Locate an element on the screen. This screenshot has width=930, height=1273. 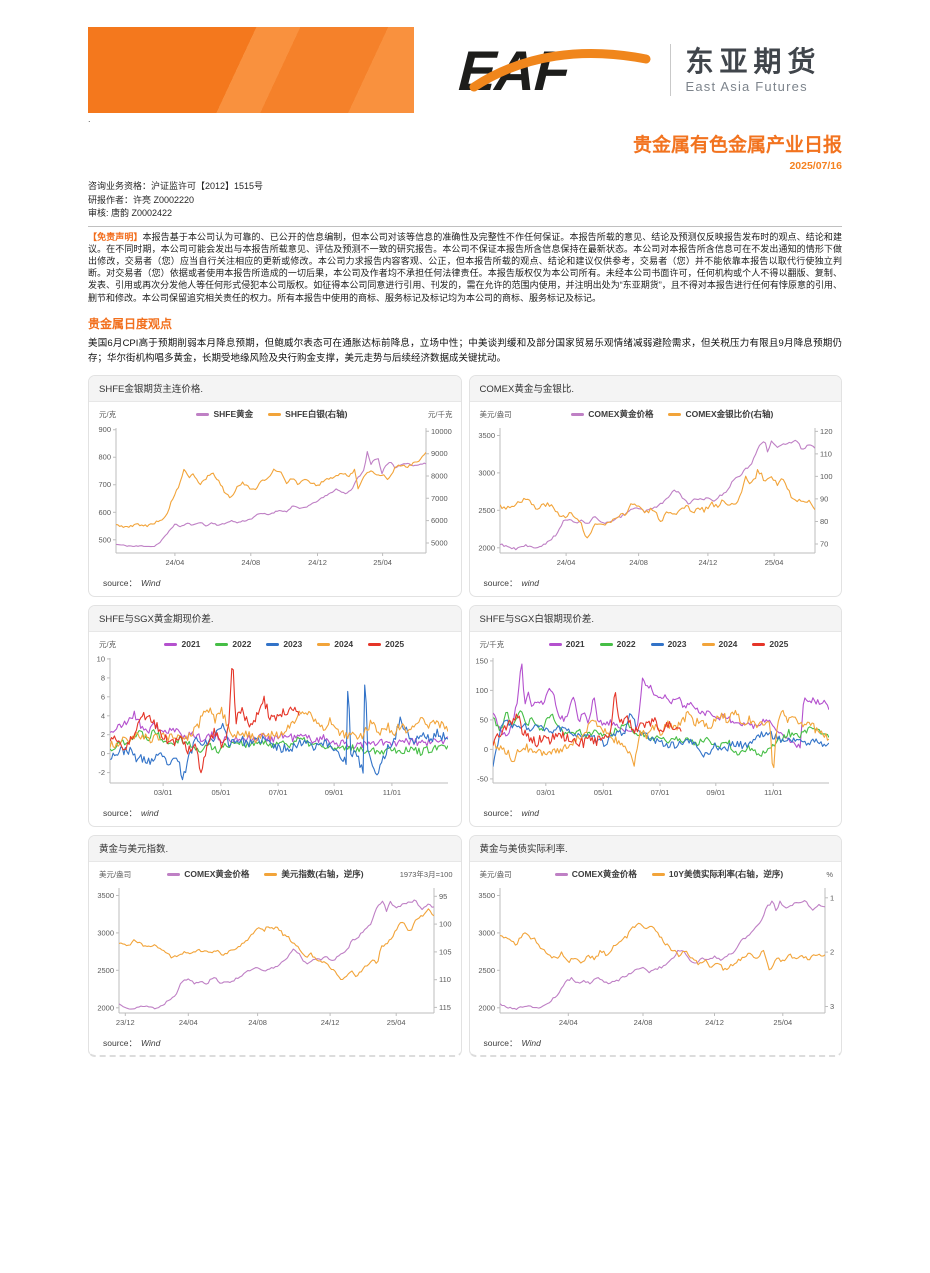
legend-item: 2024 is located at coordinates (719, 644).